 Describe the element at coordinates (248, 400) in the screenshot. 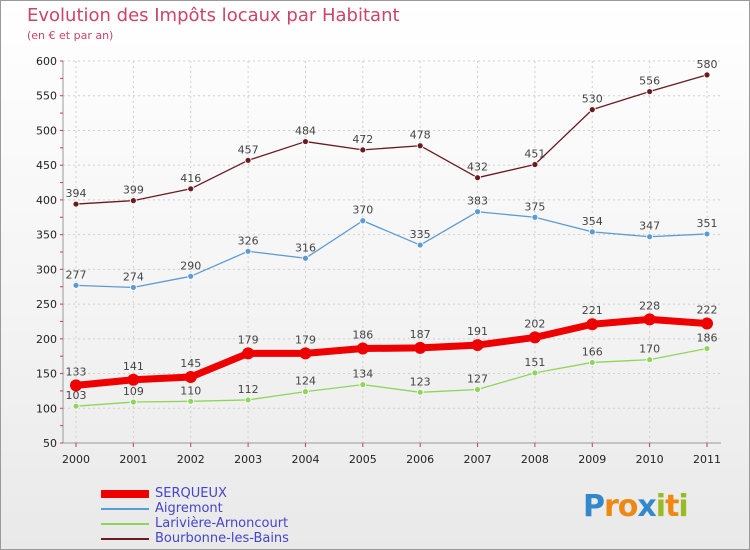

I see `data-point-lariviere-arnoncourt-2003` at that location.